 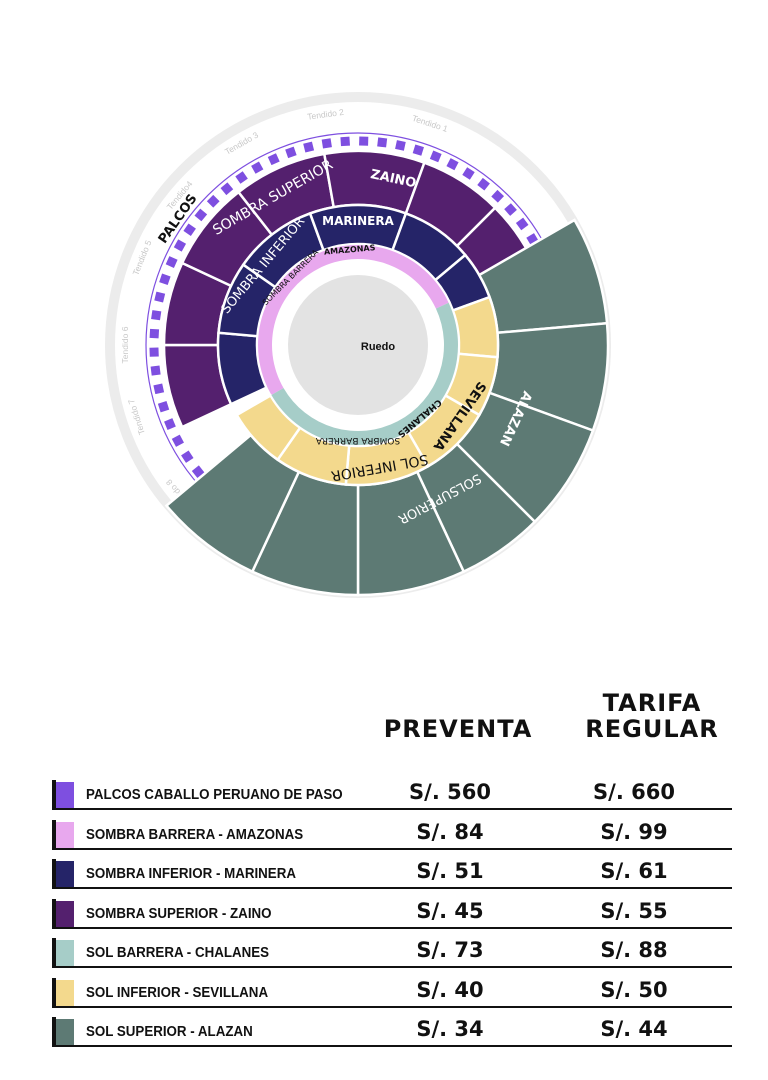 I want to click on preventa-price: S/. 560, so click(x=450, y=792).